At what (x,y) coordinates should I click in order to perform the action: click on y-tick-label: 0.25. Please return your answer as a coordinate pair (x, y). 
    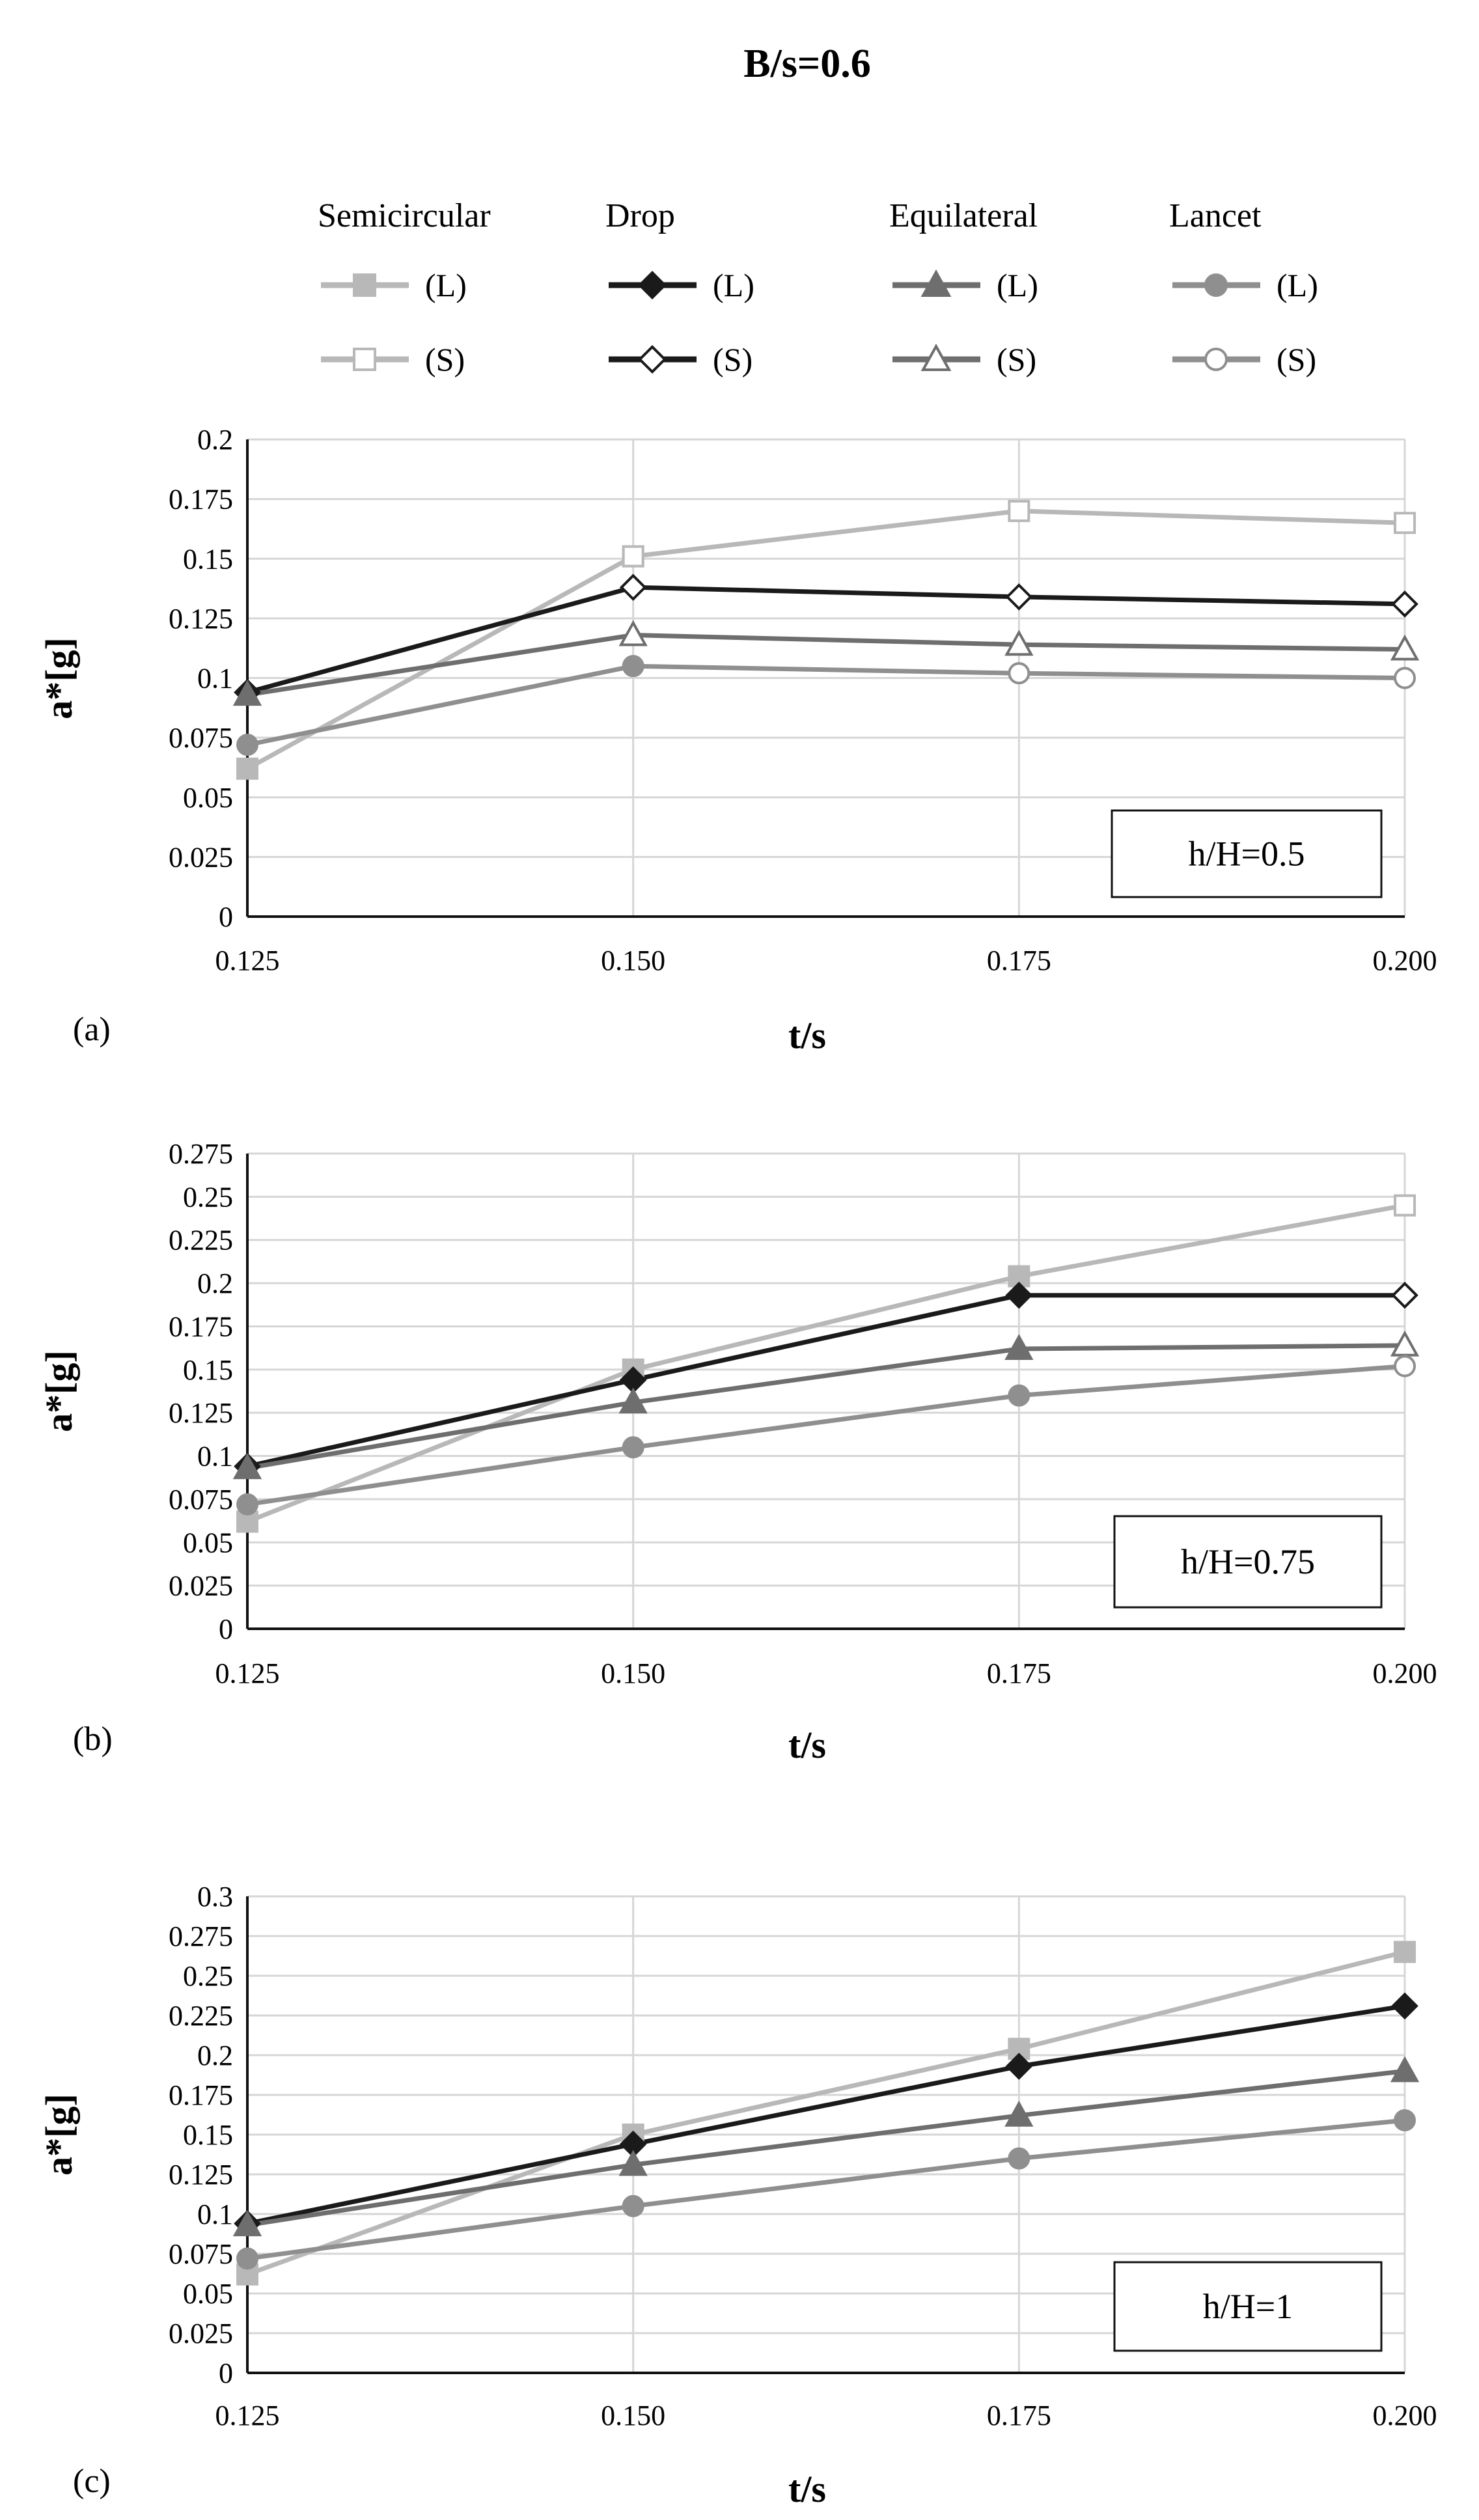
    Looking at the image, I should click on (208, 1976).